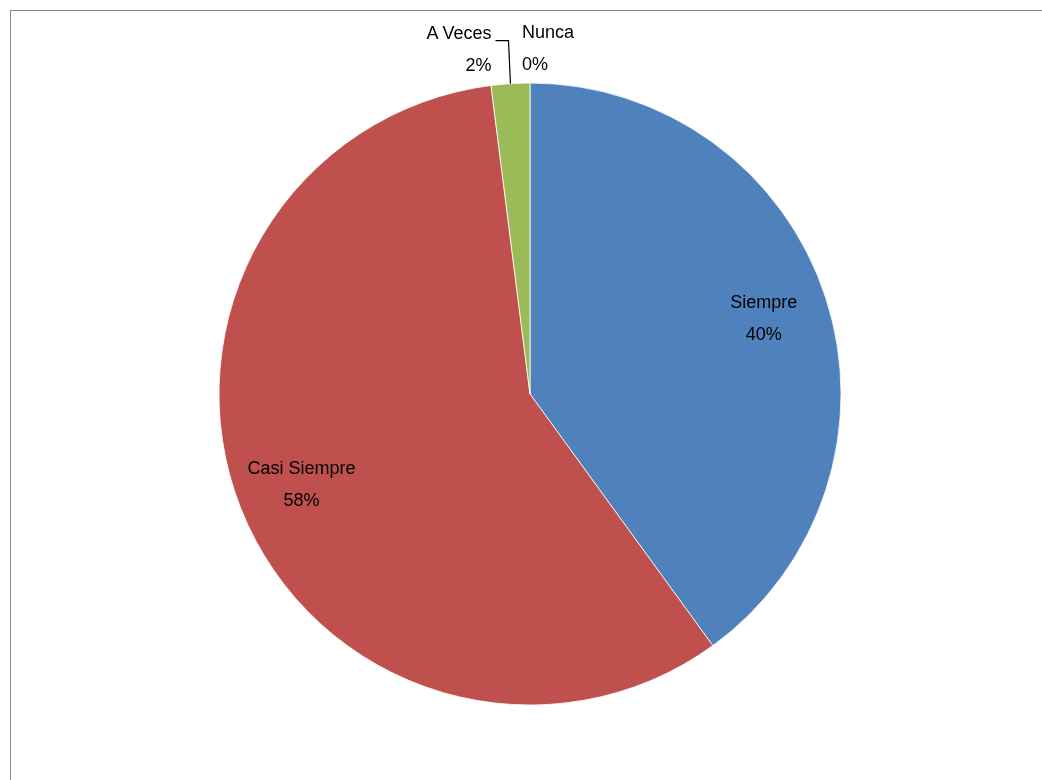  I want to click on slice-label: Siempre, so click(764, 302).